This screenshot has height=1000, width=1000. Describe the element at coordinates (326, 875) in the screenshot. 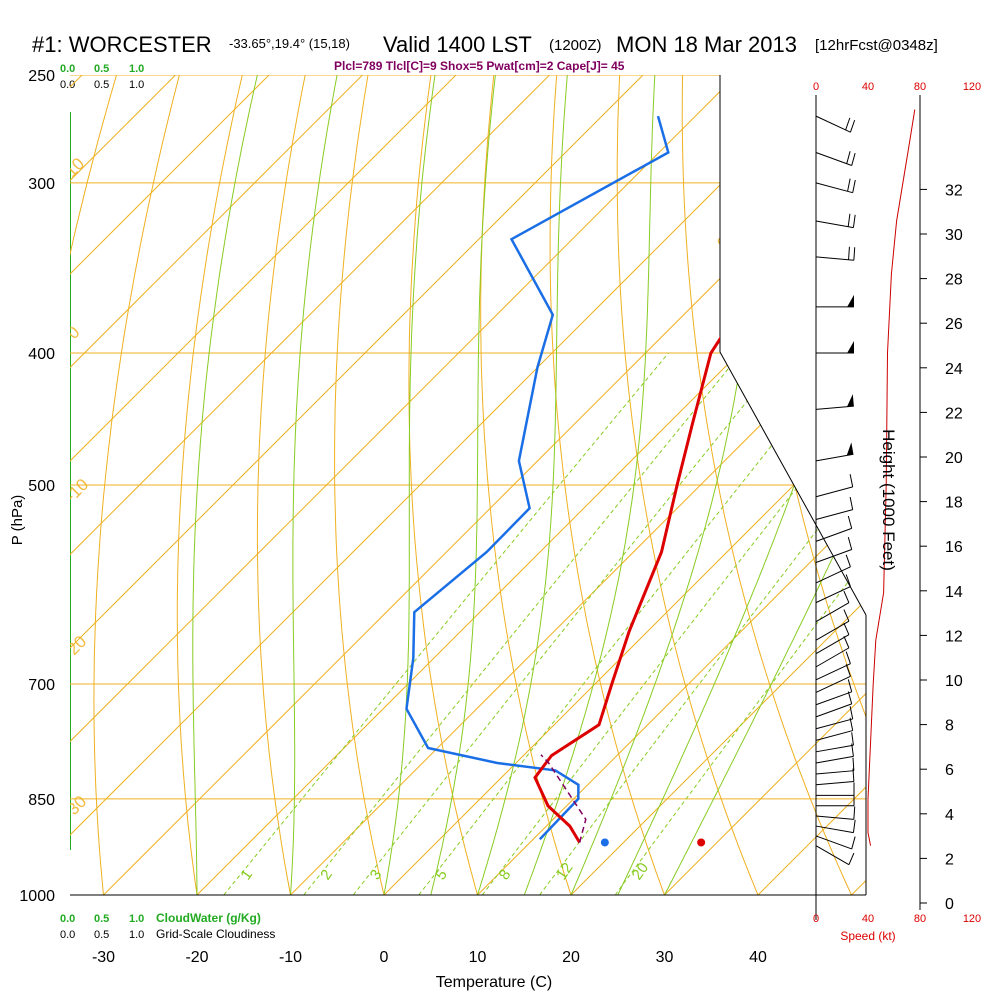

I see `mixing-ratio-label-2: 2` at that location.